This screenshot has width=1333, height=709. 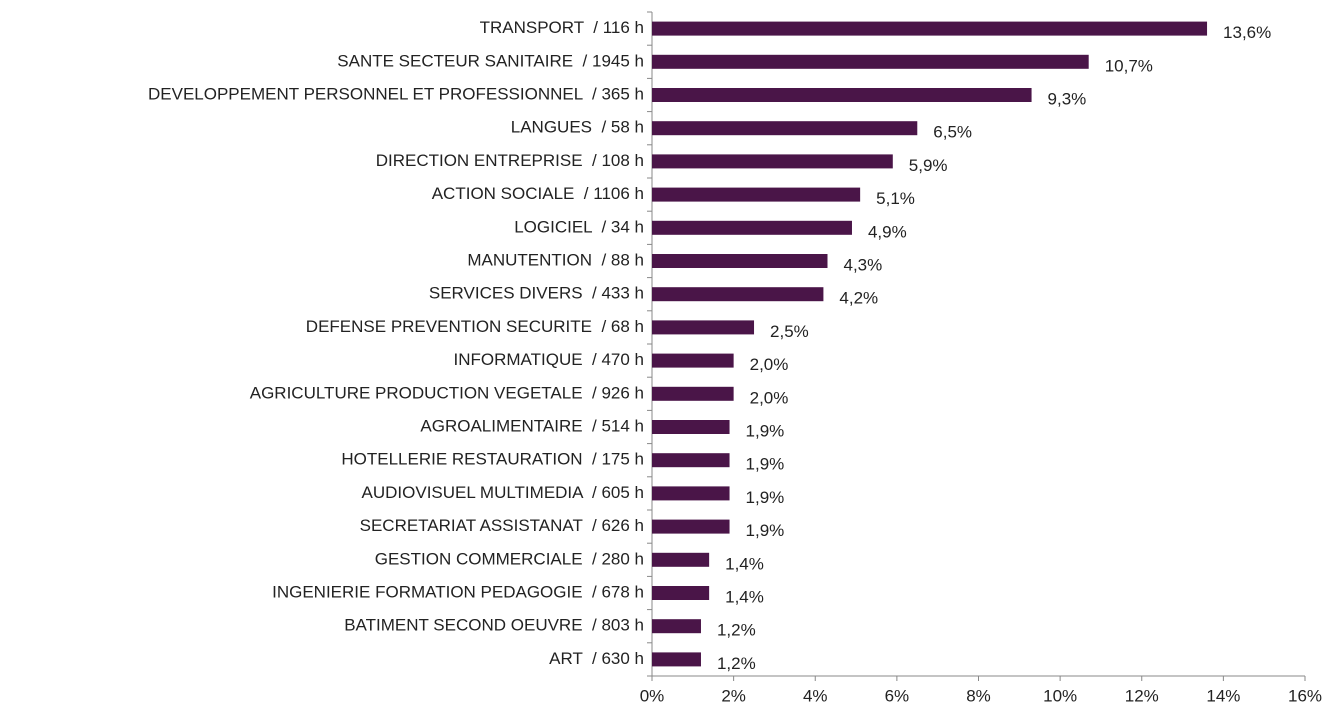 What do you see at coordinates (952, 132) in the screenshot?
I see `value-label: 6,5%` at bounding box center [952, 132].